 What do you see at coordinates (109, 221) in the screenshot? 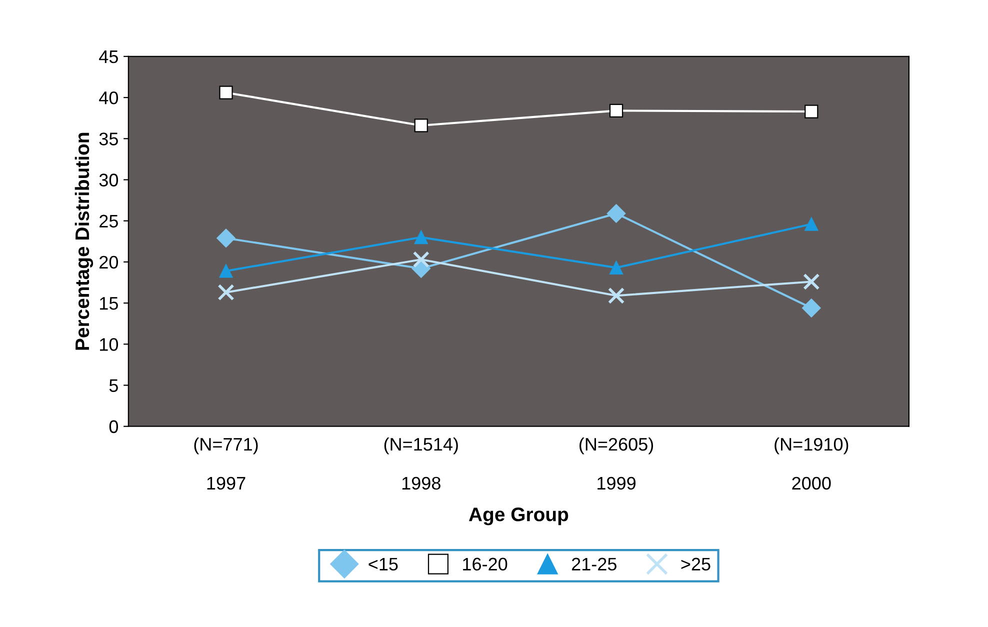
I see `y-tick-label: 25` at bounding box center [109, 221].